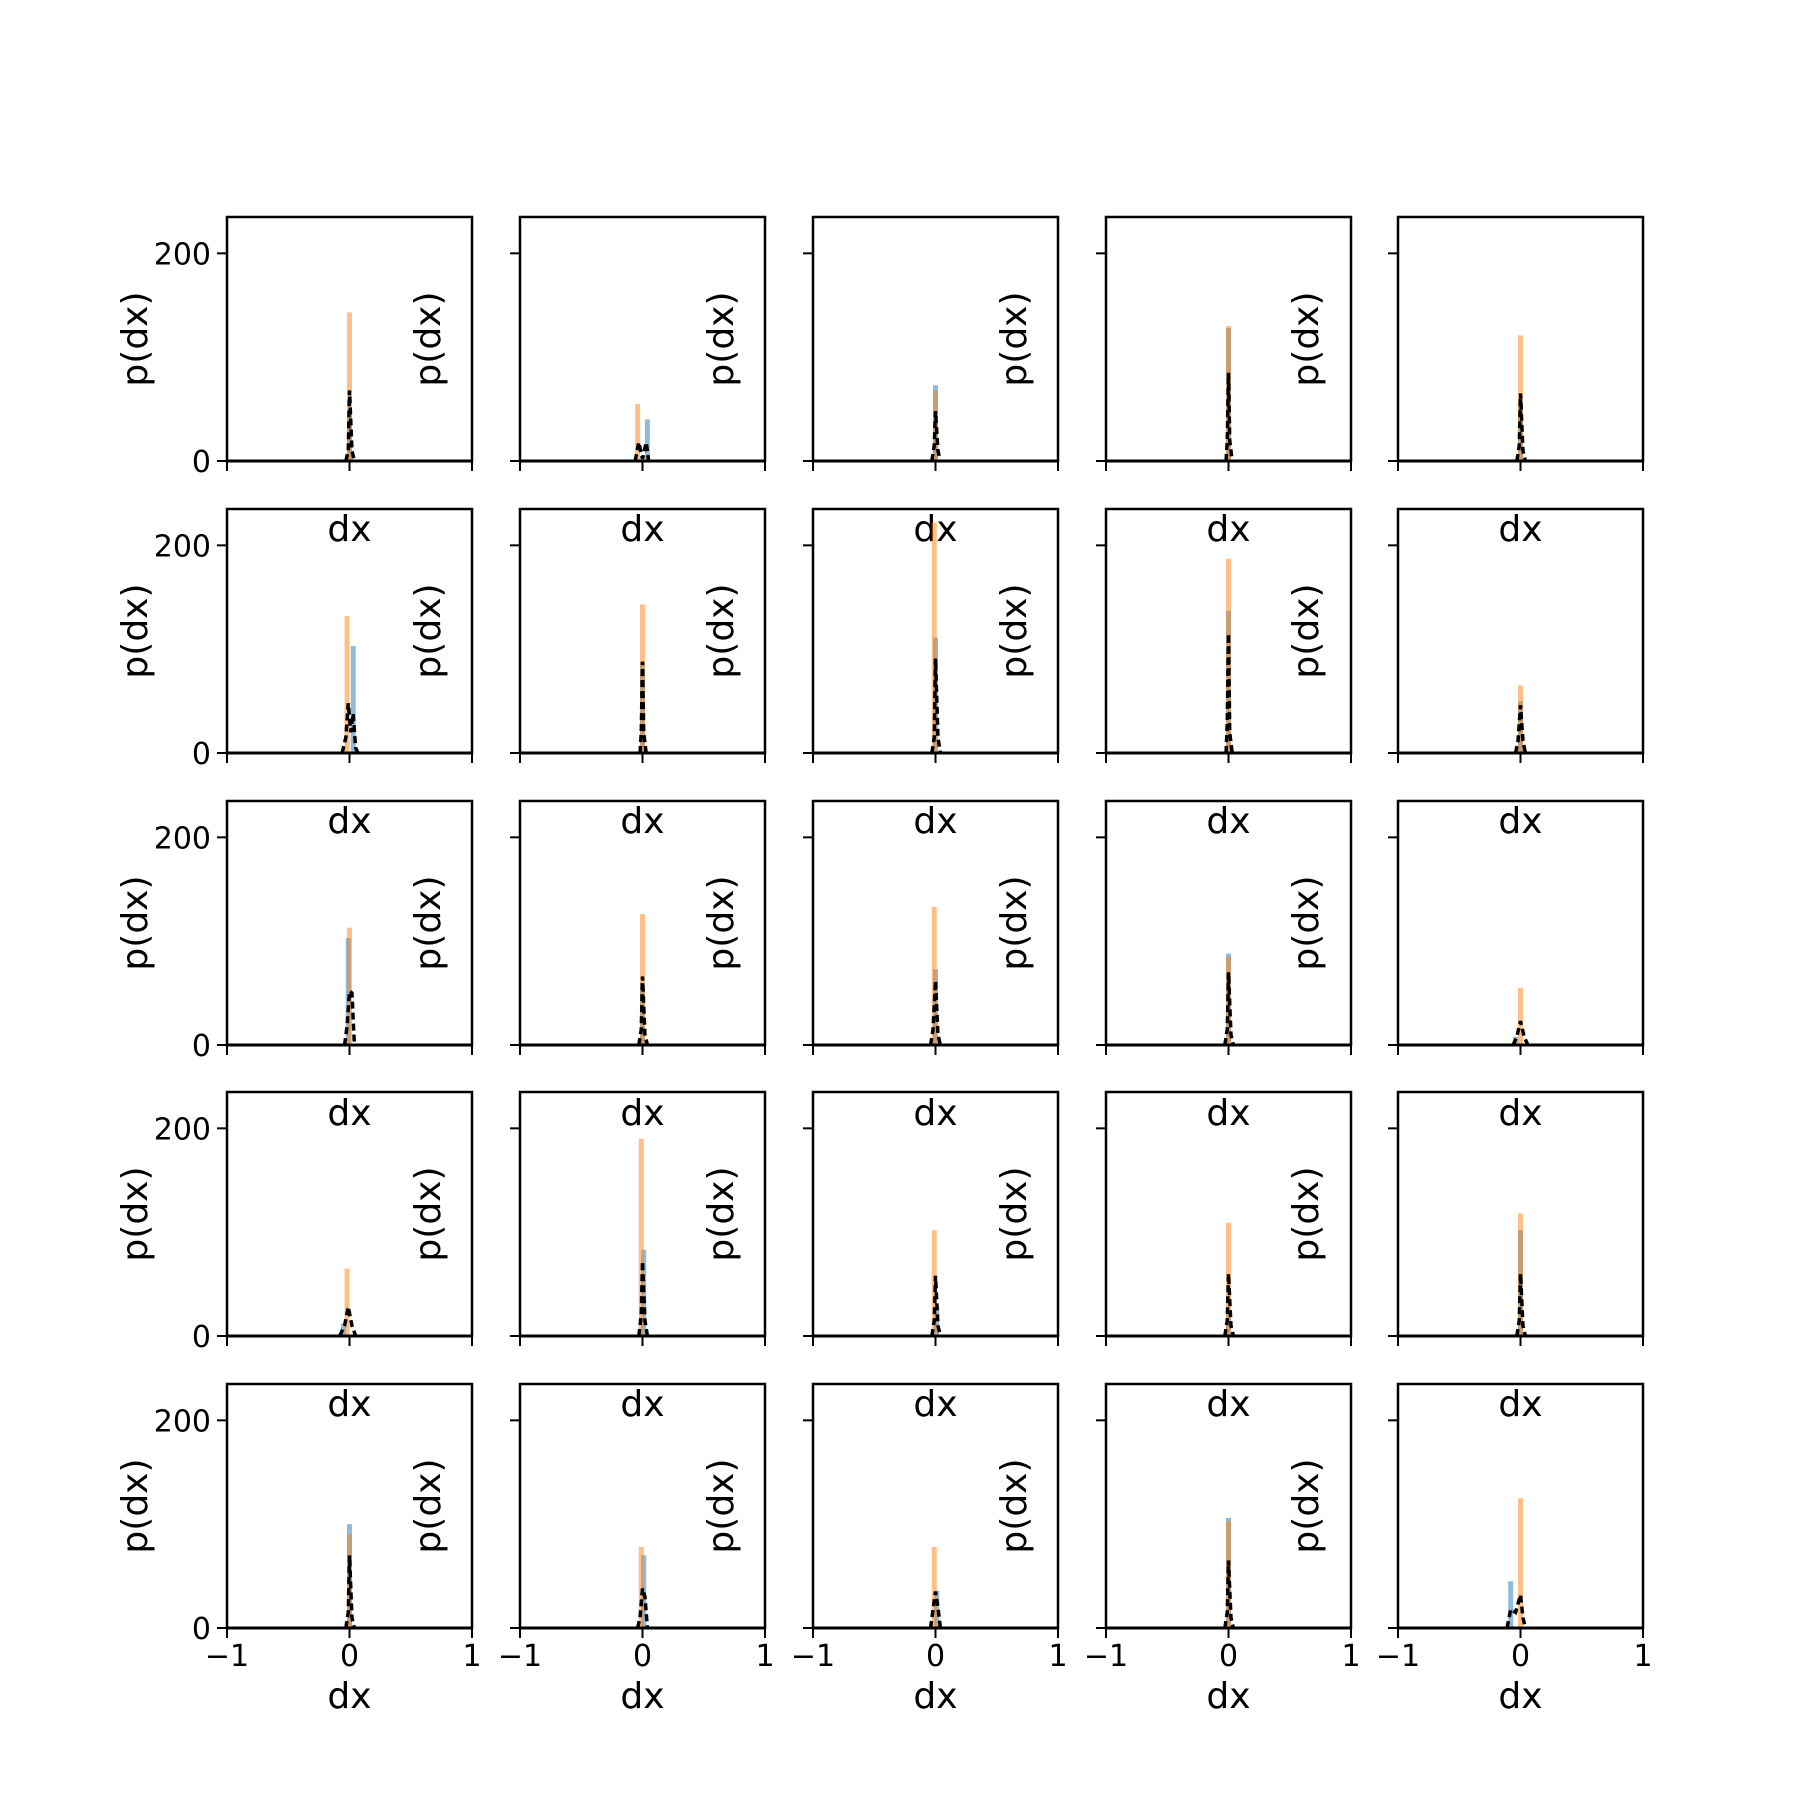  Describe the element at coordinates (1173, 966) in the screenshot. I see `subplot-r2-c3: dx p(dx)` at that location.